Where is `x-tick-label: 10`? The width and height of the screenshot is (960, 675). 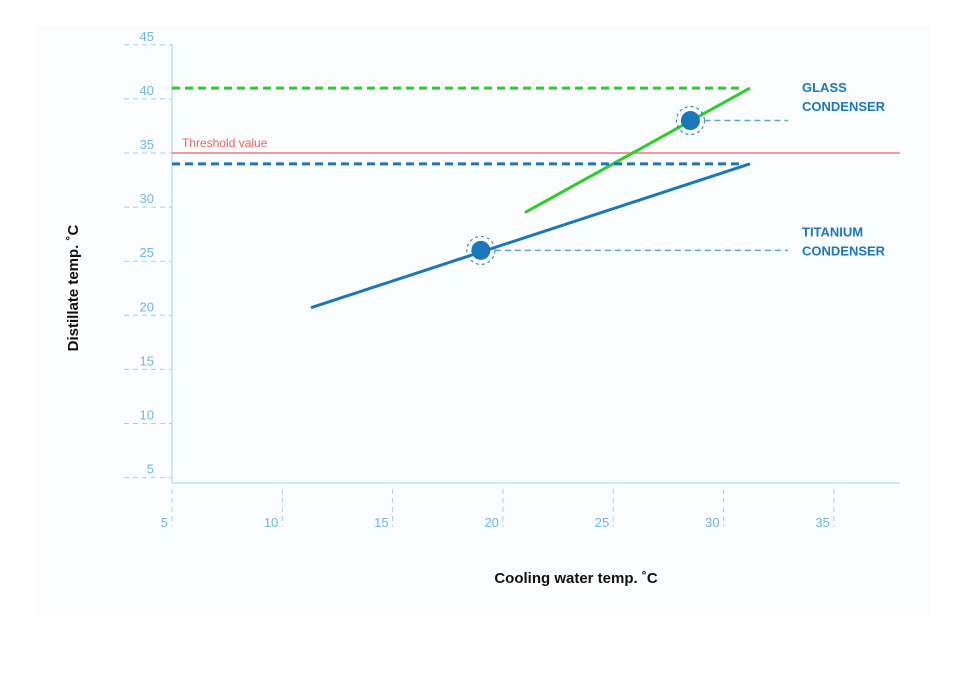 x-tick-label: 10 is located at coordinates (271, 522).